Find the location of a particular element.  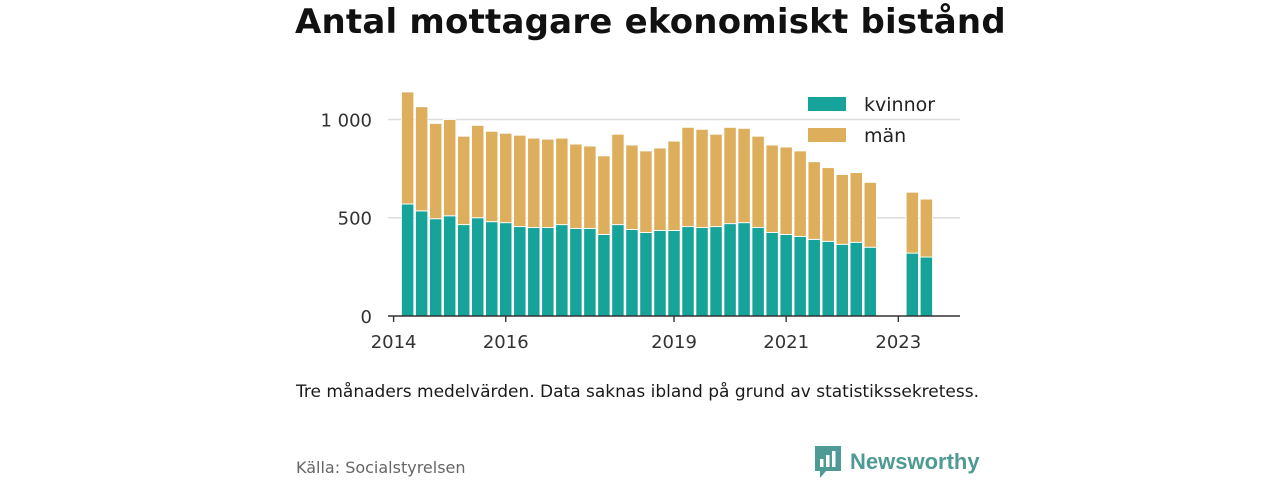

newsworthy-logo: Newsworthy is located at coordinates (897, 462).